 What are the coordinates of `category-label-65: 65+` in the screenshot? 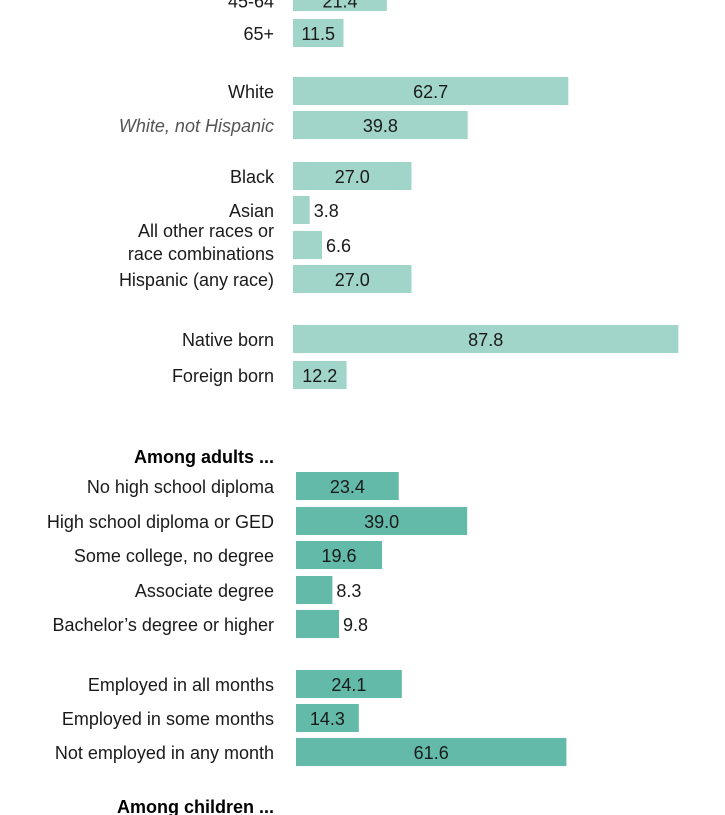 It's located at (258, 34).